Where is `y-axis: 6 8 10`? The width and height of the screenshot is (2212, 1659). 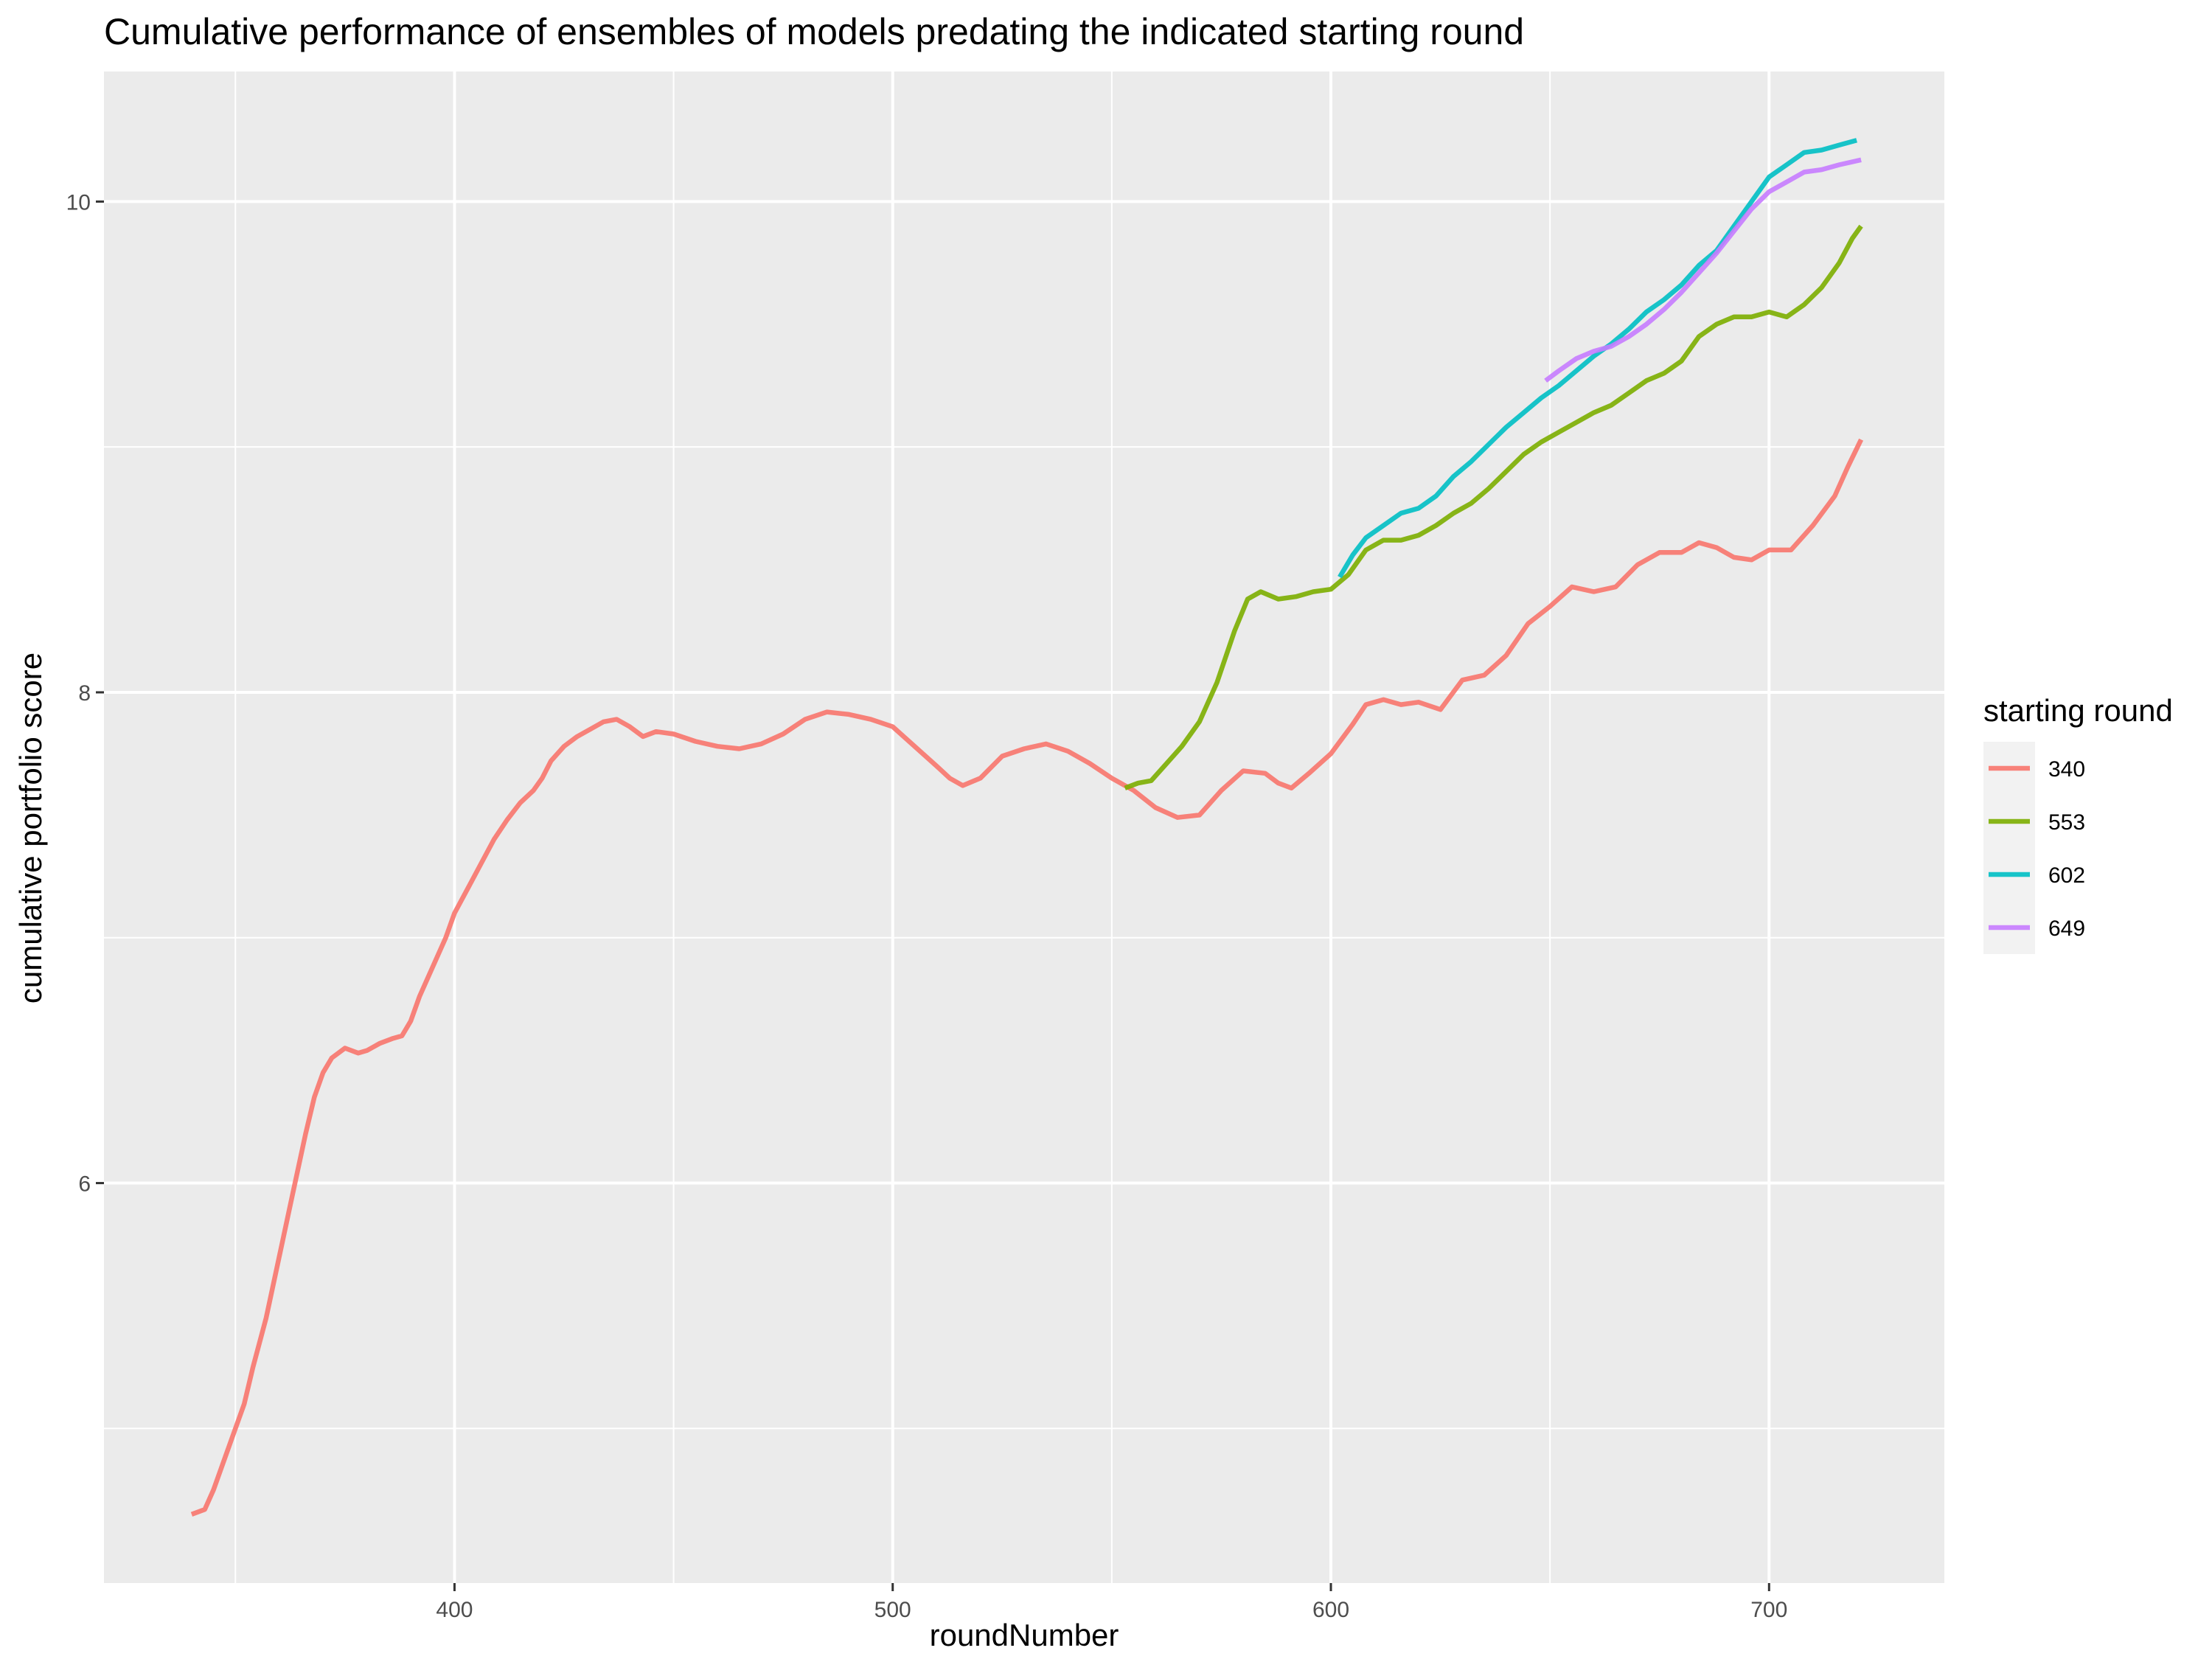 y-axis: 6 8 10 is located at coordinates (85, 693).